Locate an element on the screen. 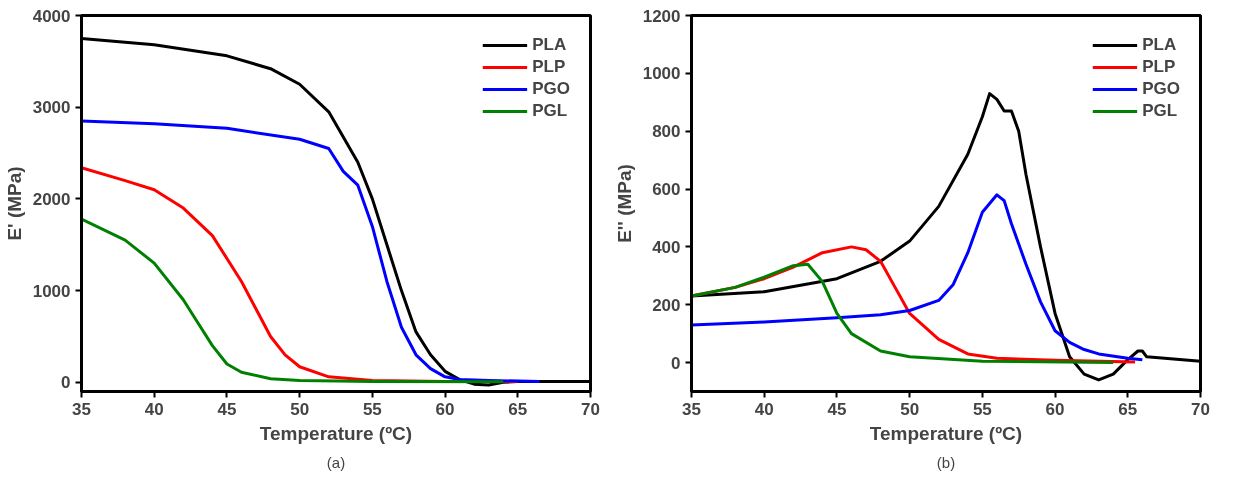 The width and height of the screenshot is (1237, 481). text: (a) is located at coordinates (336, 462).